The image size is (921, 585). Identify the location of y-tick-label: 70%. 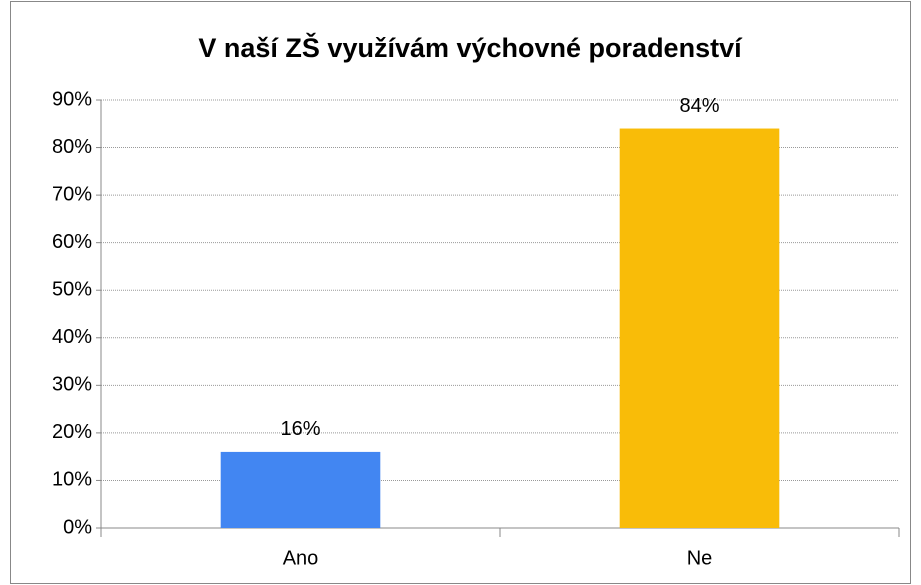
(72, 194).